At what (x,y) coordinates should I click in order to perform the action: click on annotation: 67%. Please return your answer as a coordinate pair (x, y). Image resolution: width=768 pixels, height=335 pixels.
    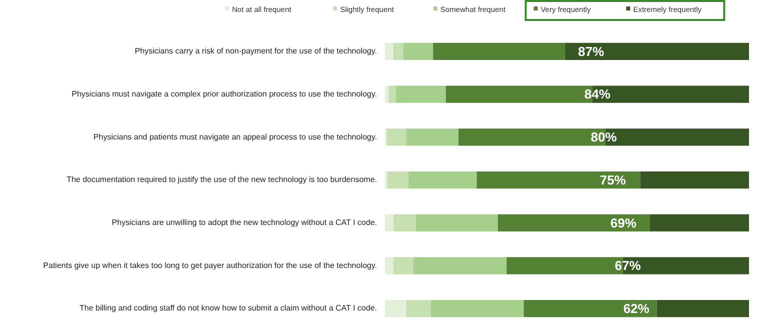
    Looking at the image, I should click on (628, 266).